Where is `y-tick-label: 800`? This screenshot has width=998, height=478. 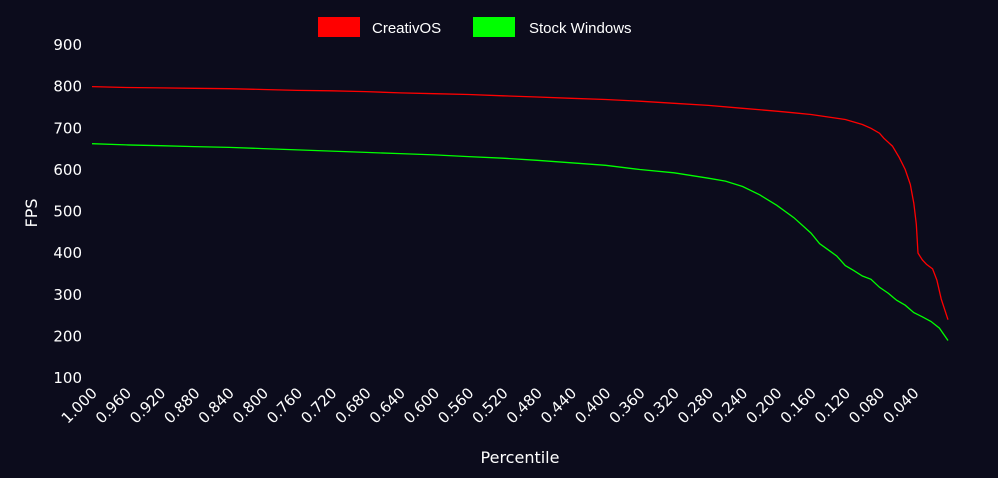
y-tick-label: 800 is located at coordinates (67, 87).